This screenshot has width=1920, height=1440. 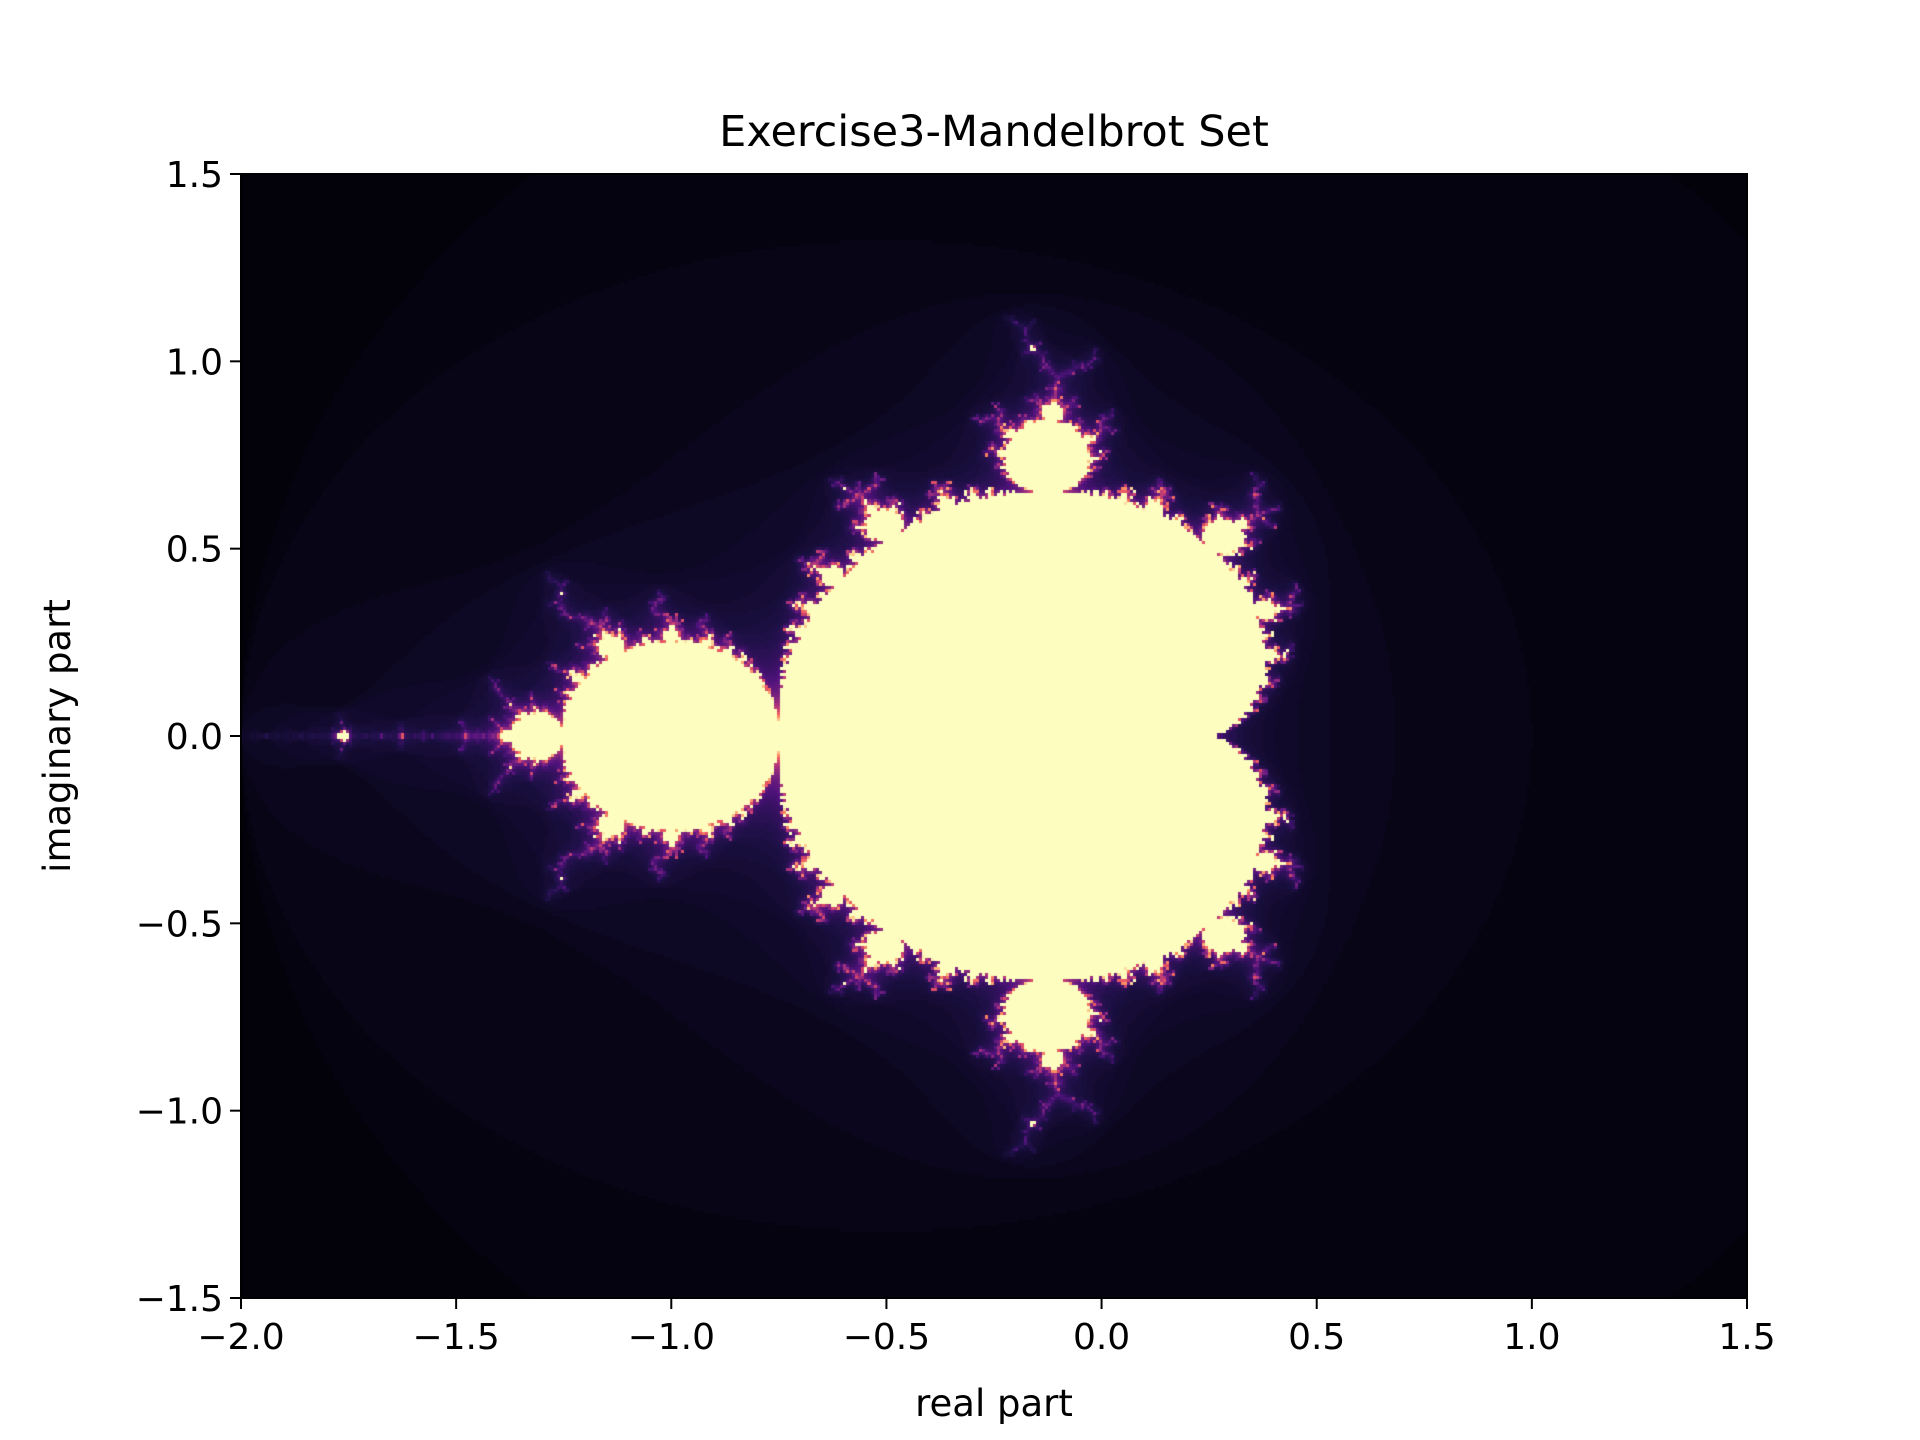 What do you see at coordinates (179, 1112) in the screenshot?
I see `y-tick-label: −1.0` at bounding box center [179, 1112].